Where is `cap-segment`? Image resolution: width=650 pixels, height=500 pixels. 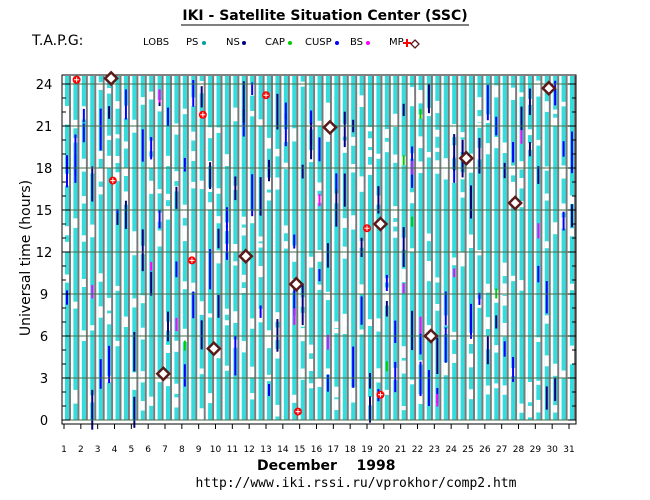 cap-segment is located at coordinates (496, 293).